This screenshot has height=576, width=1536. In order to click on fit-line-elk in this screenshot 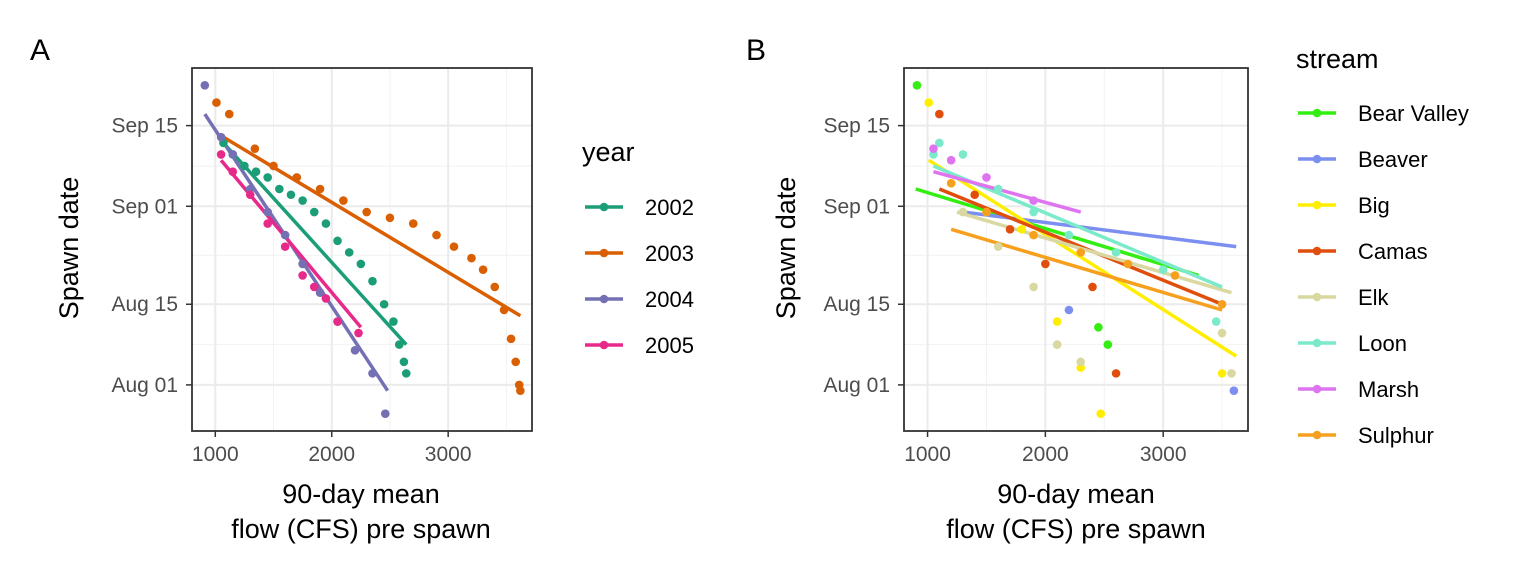, I will do `click(1094, 252)`.